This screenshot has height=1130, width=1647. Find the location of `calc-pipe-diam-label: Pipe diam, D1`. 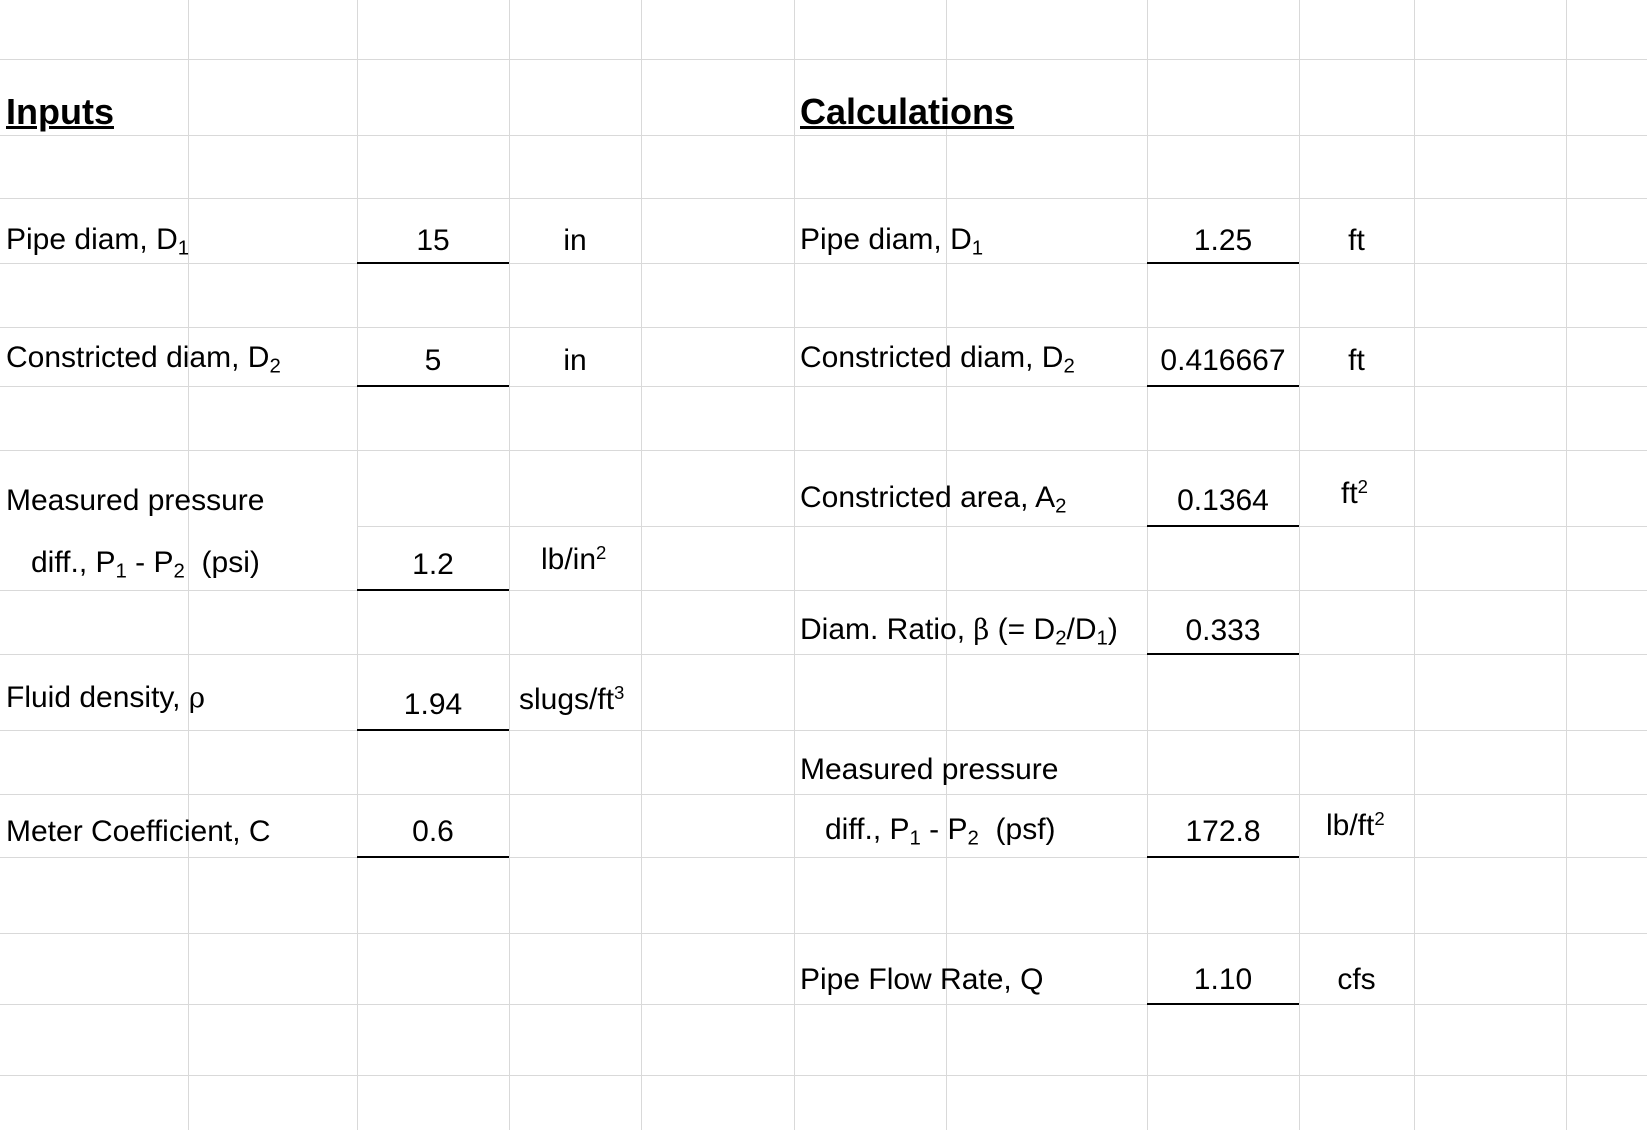

calc-pipe-diam-label: Pipe diam, D1 is located at coordinates (892, 241).